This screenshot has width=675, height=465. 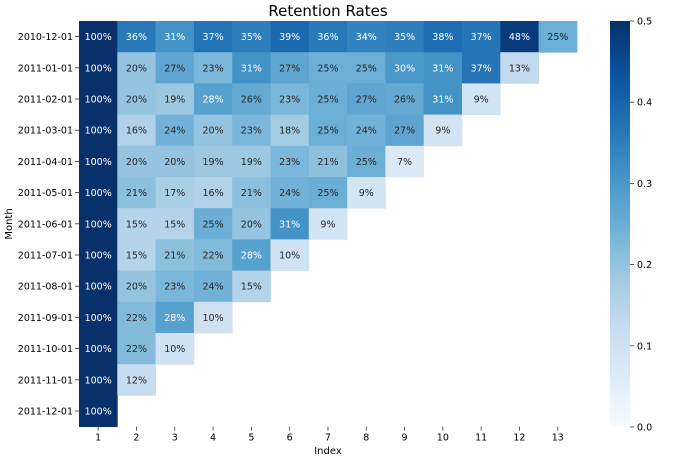 I want to click on y-tick-label: 2011-01-01, so click(x=45, y=68).